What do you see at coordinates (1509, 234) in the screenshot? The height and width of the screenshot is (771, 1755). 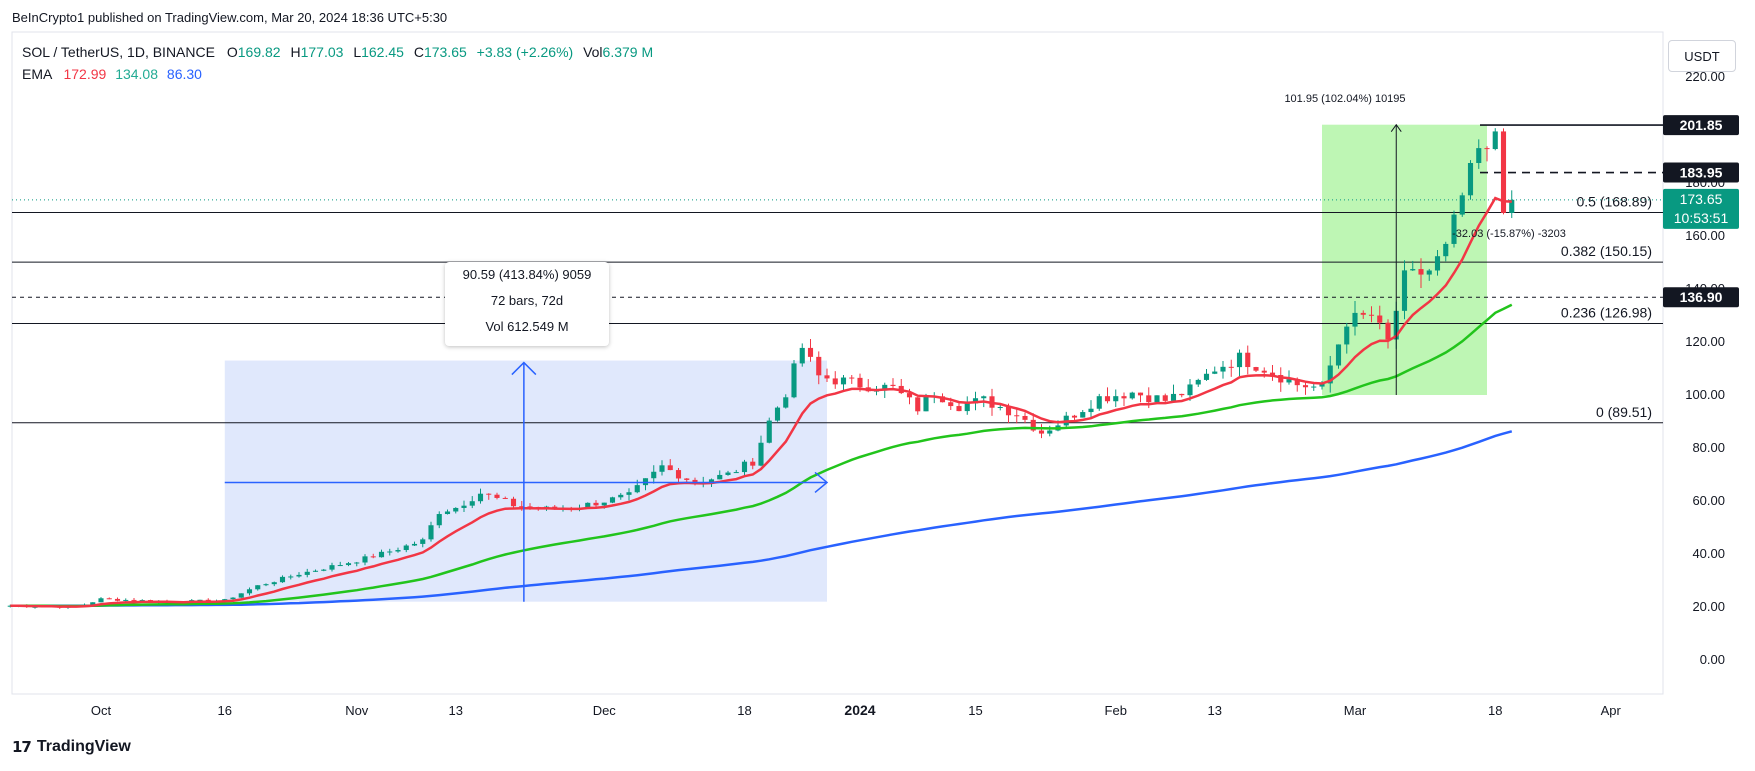 I see `drop-annotation-label: -32.03 (-15.87%) -3203` at bounding box center [1509, 234].